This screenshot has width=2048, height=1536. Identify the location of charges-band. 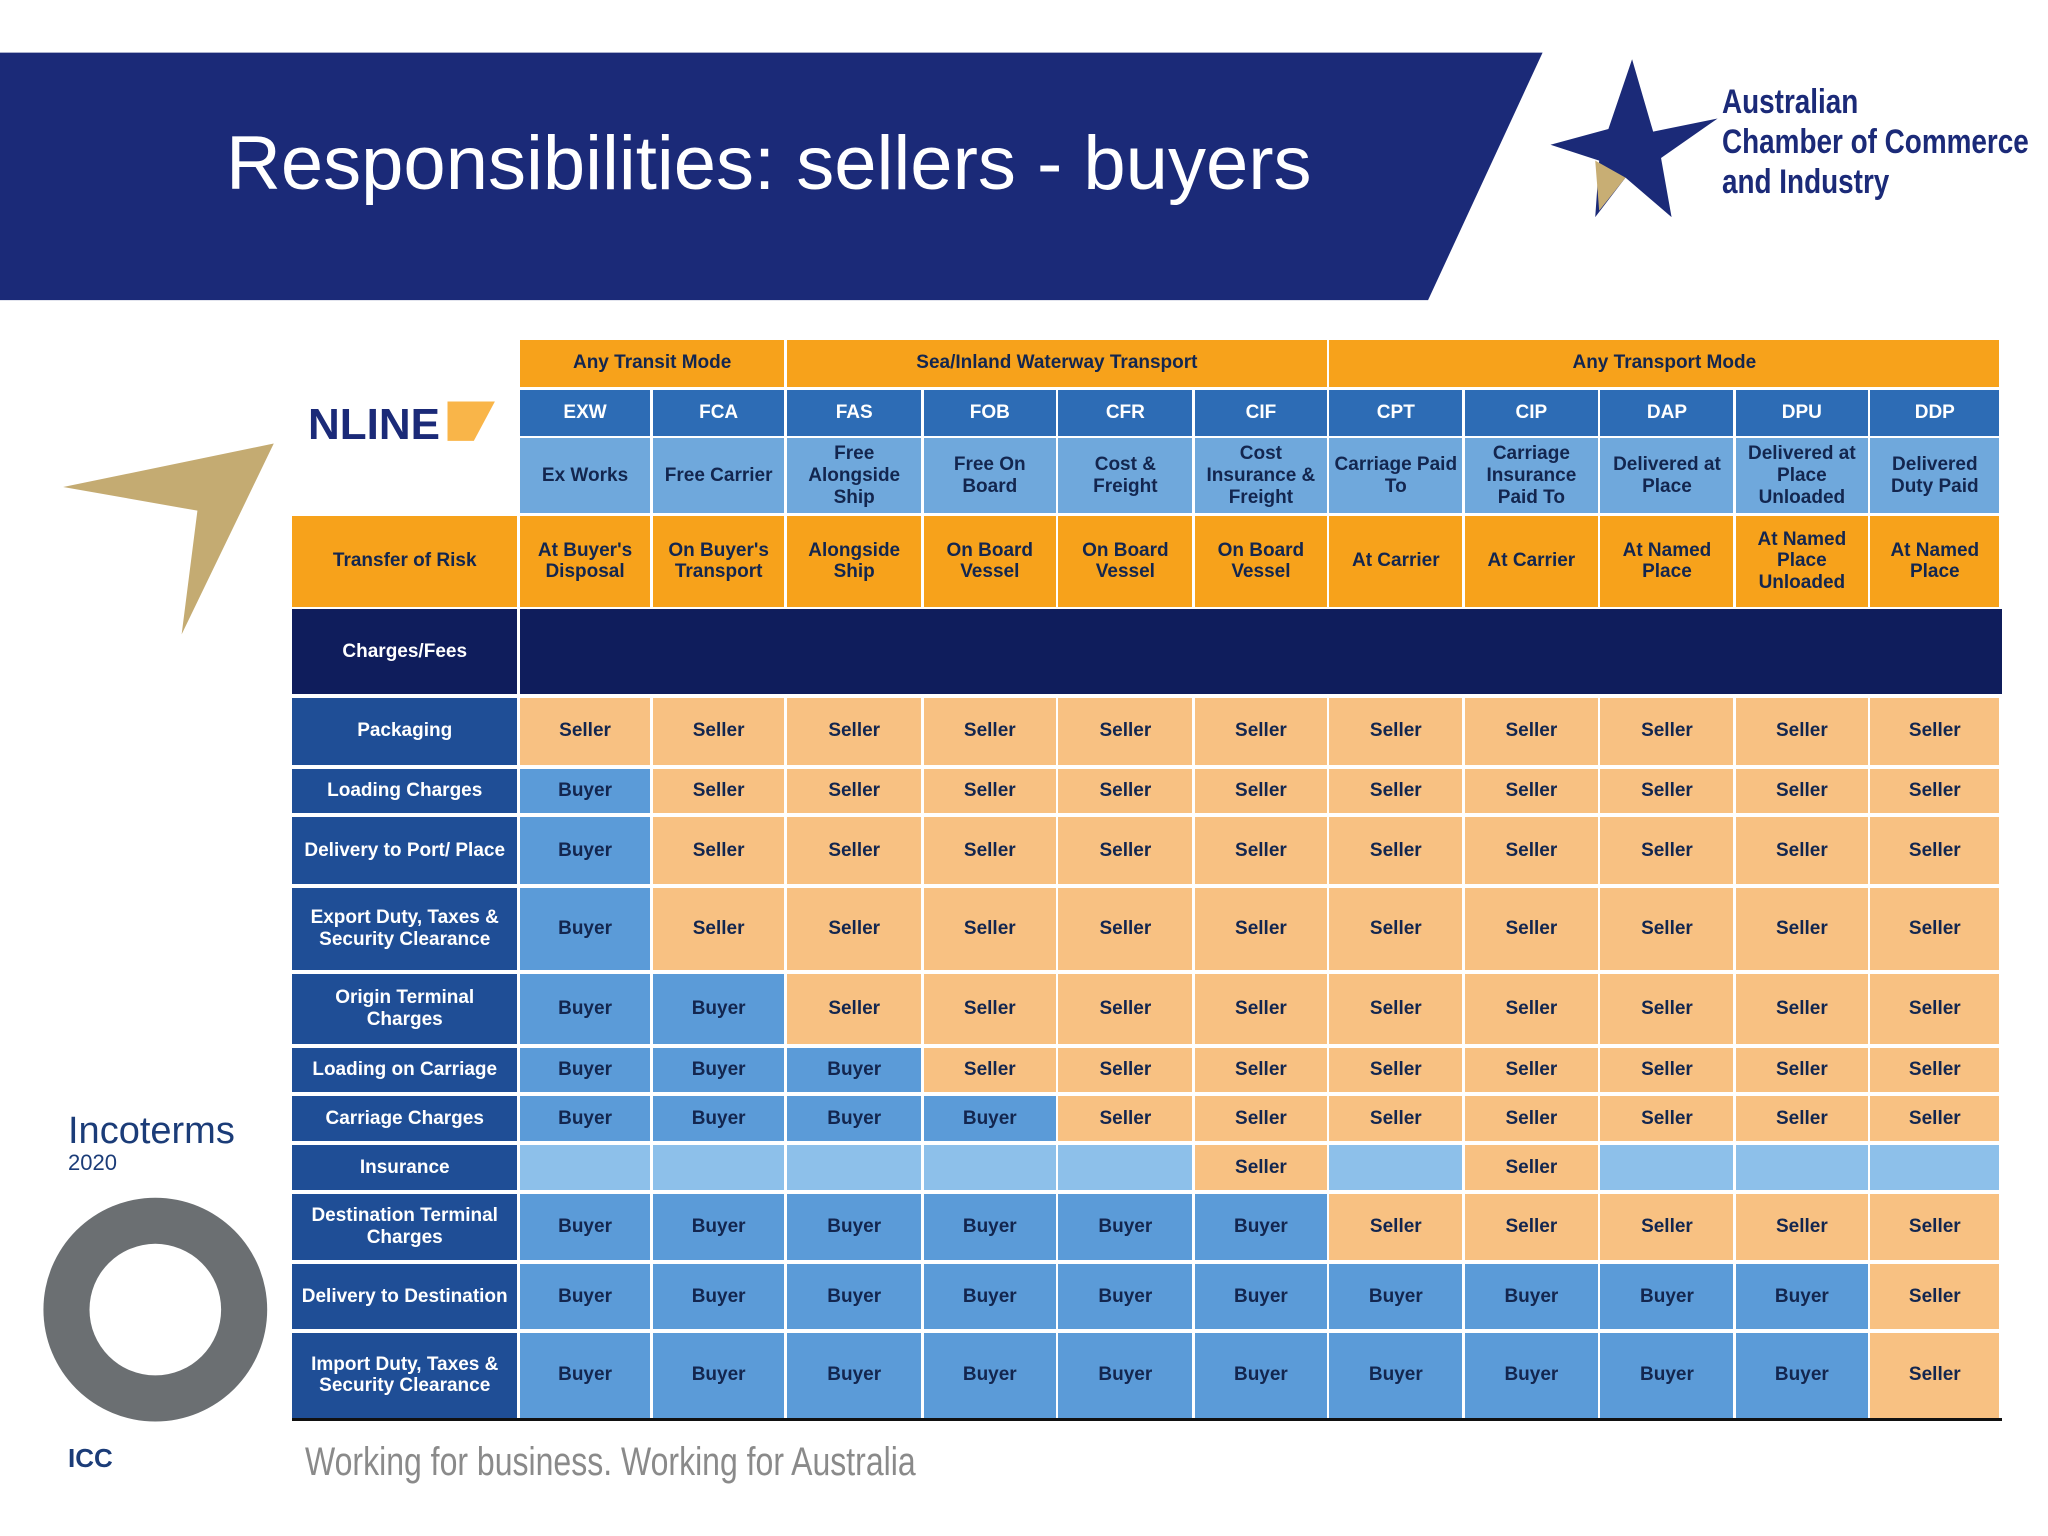
(1260, 651).